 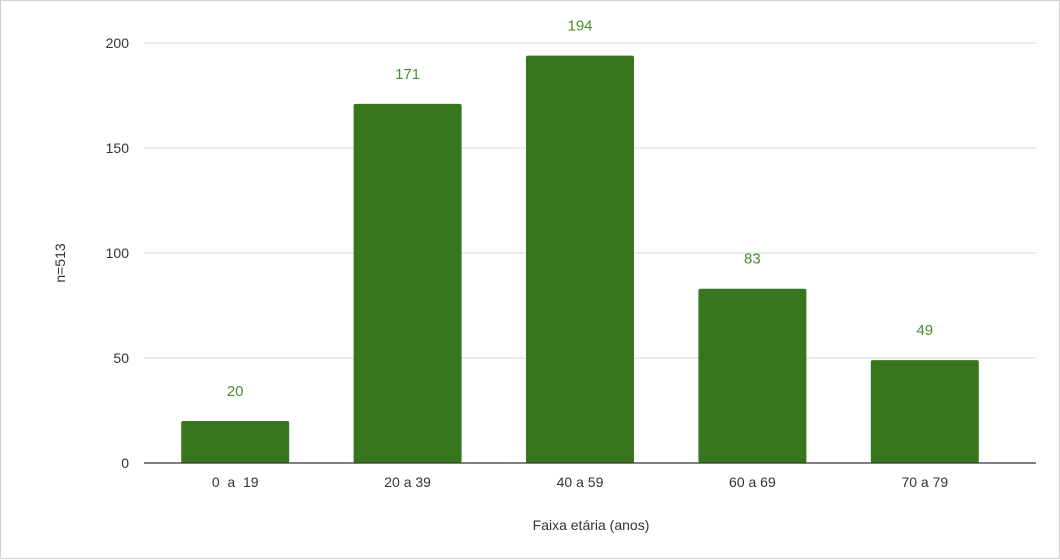 I want to click on data-label: 83, so click(x=752, y=259).